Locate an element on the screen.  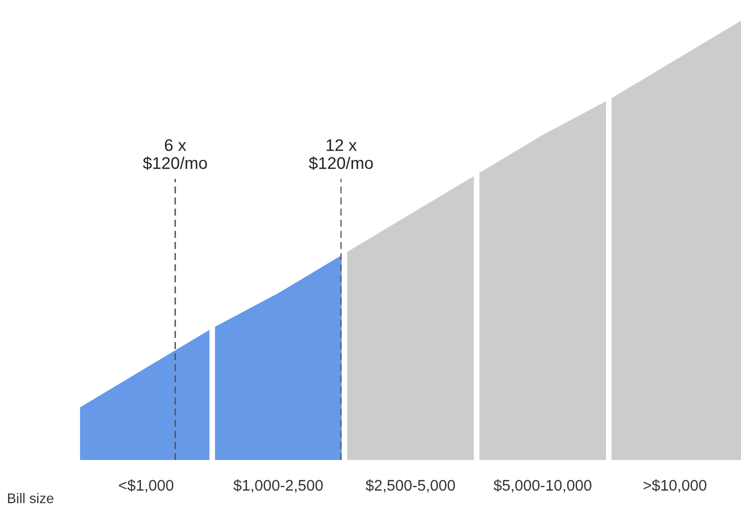
annotation: 6 x $120/mo is located at coordinates (174, 154).